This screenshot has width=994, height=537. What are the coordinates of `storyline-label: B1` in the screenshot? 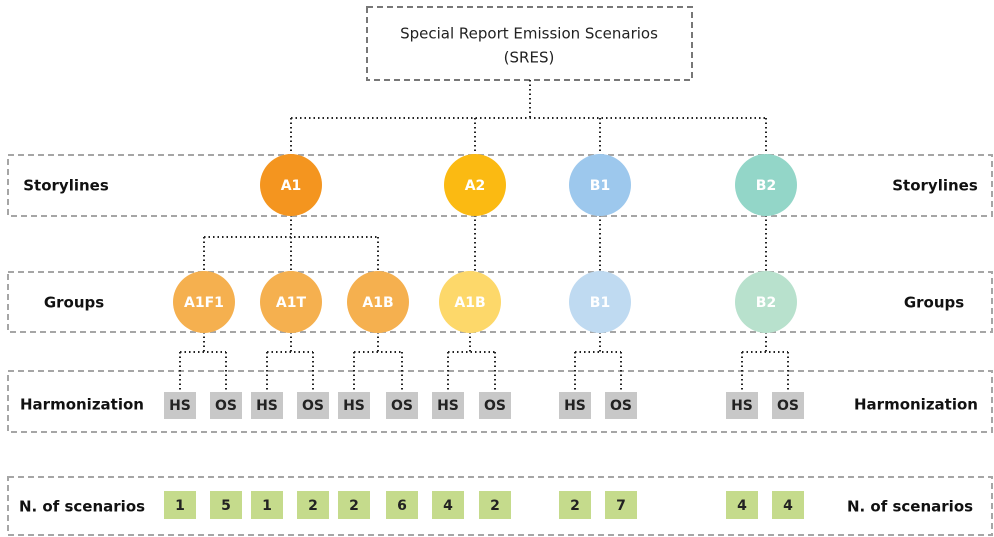 It's located at (600, 186).